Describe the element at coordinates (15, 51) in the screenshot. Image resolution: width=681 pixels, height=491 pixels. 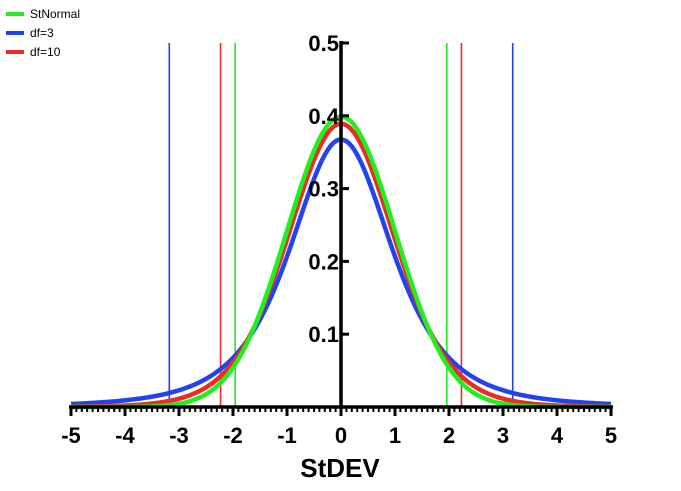
I see `legend-swatch-df10` at that location.